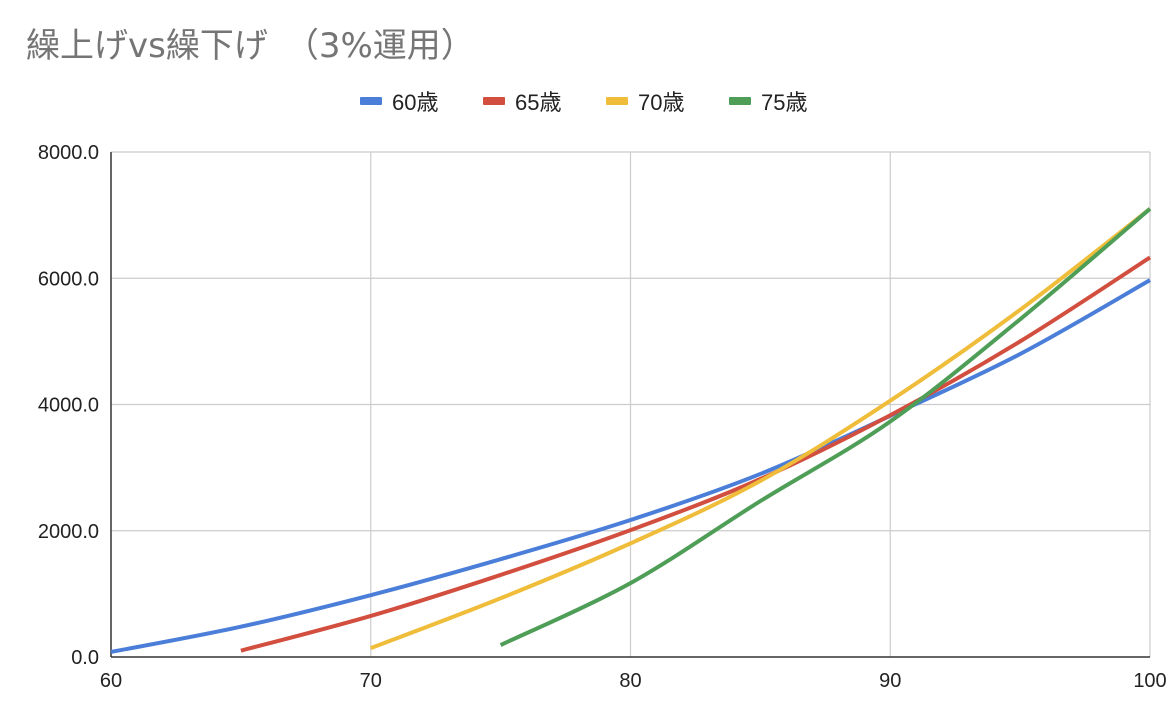  I want to click on x-tick-label-0: 60, so click(111, 681).